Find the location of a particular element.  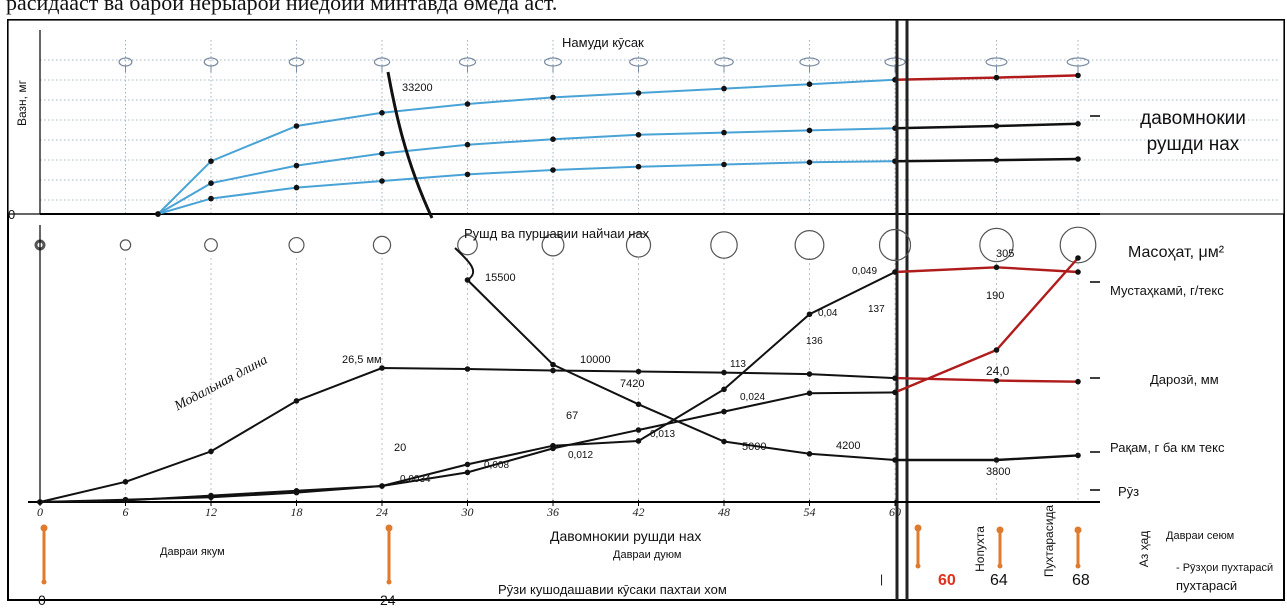

fiber-circles is located at coordinates (565, 245).